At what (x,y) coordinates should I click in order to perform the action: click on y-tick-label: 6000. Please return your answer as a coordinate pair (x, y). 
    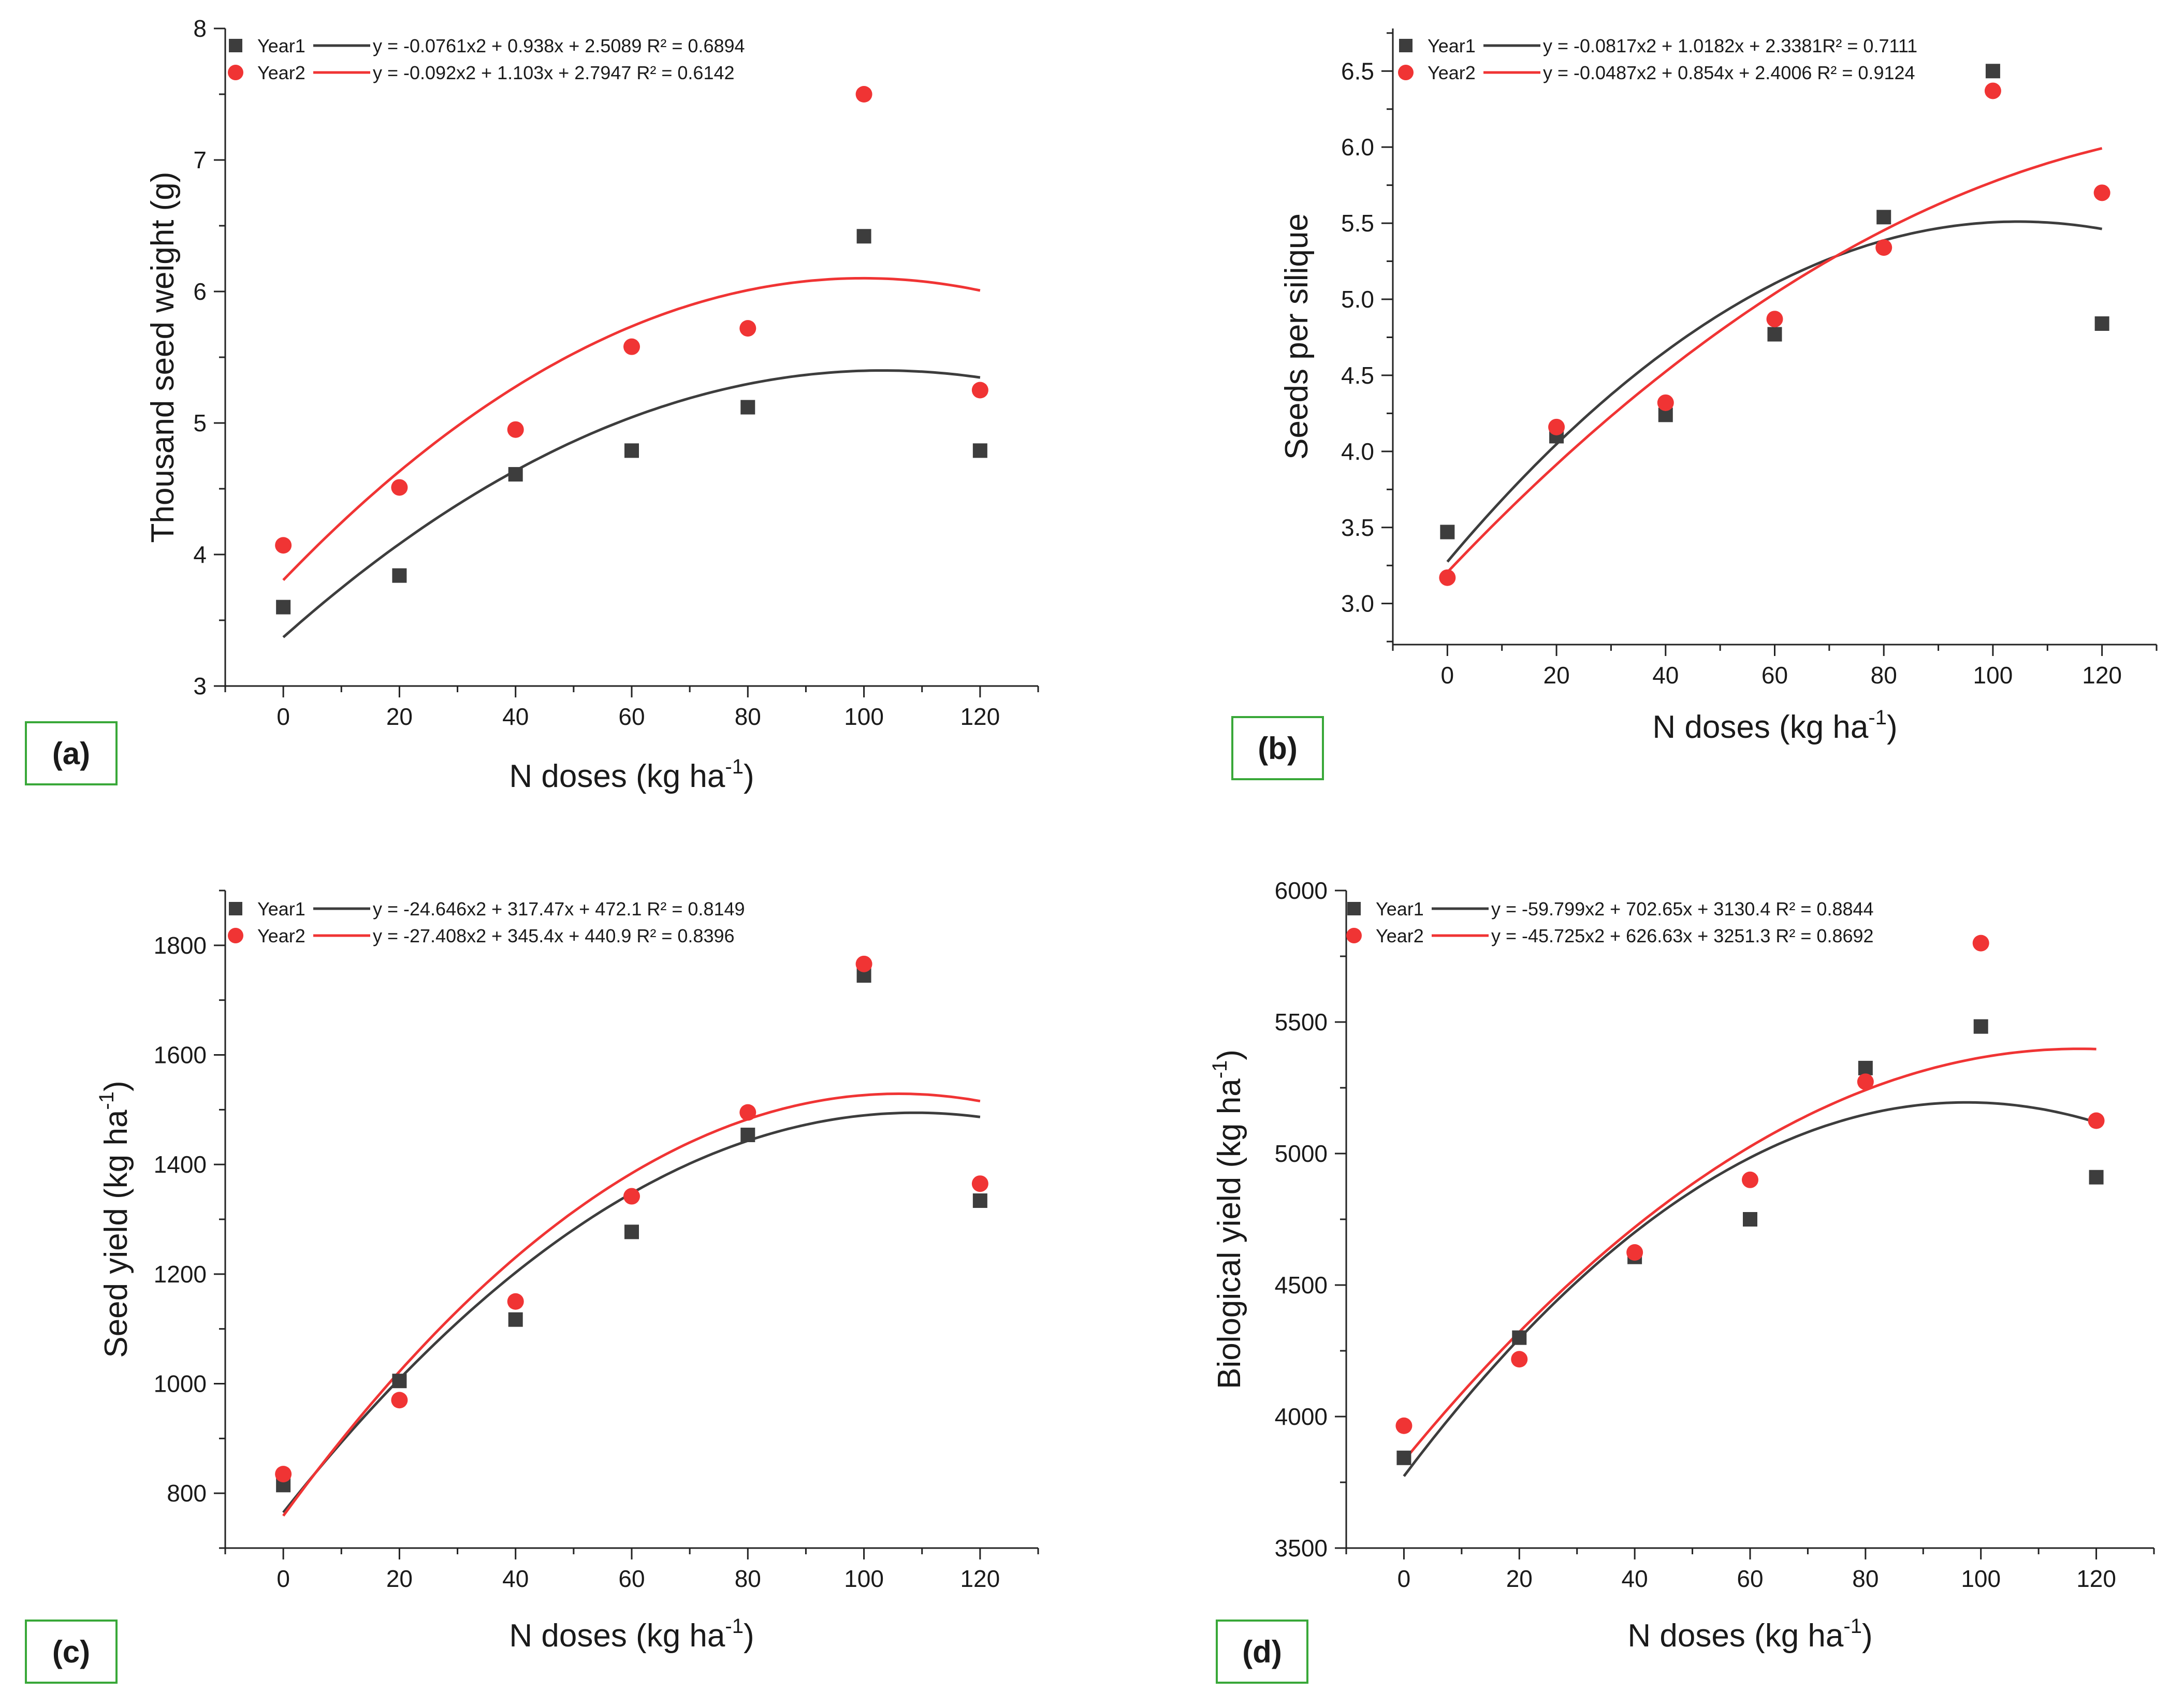
    Looking at the image, I should click on (1302, 890).